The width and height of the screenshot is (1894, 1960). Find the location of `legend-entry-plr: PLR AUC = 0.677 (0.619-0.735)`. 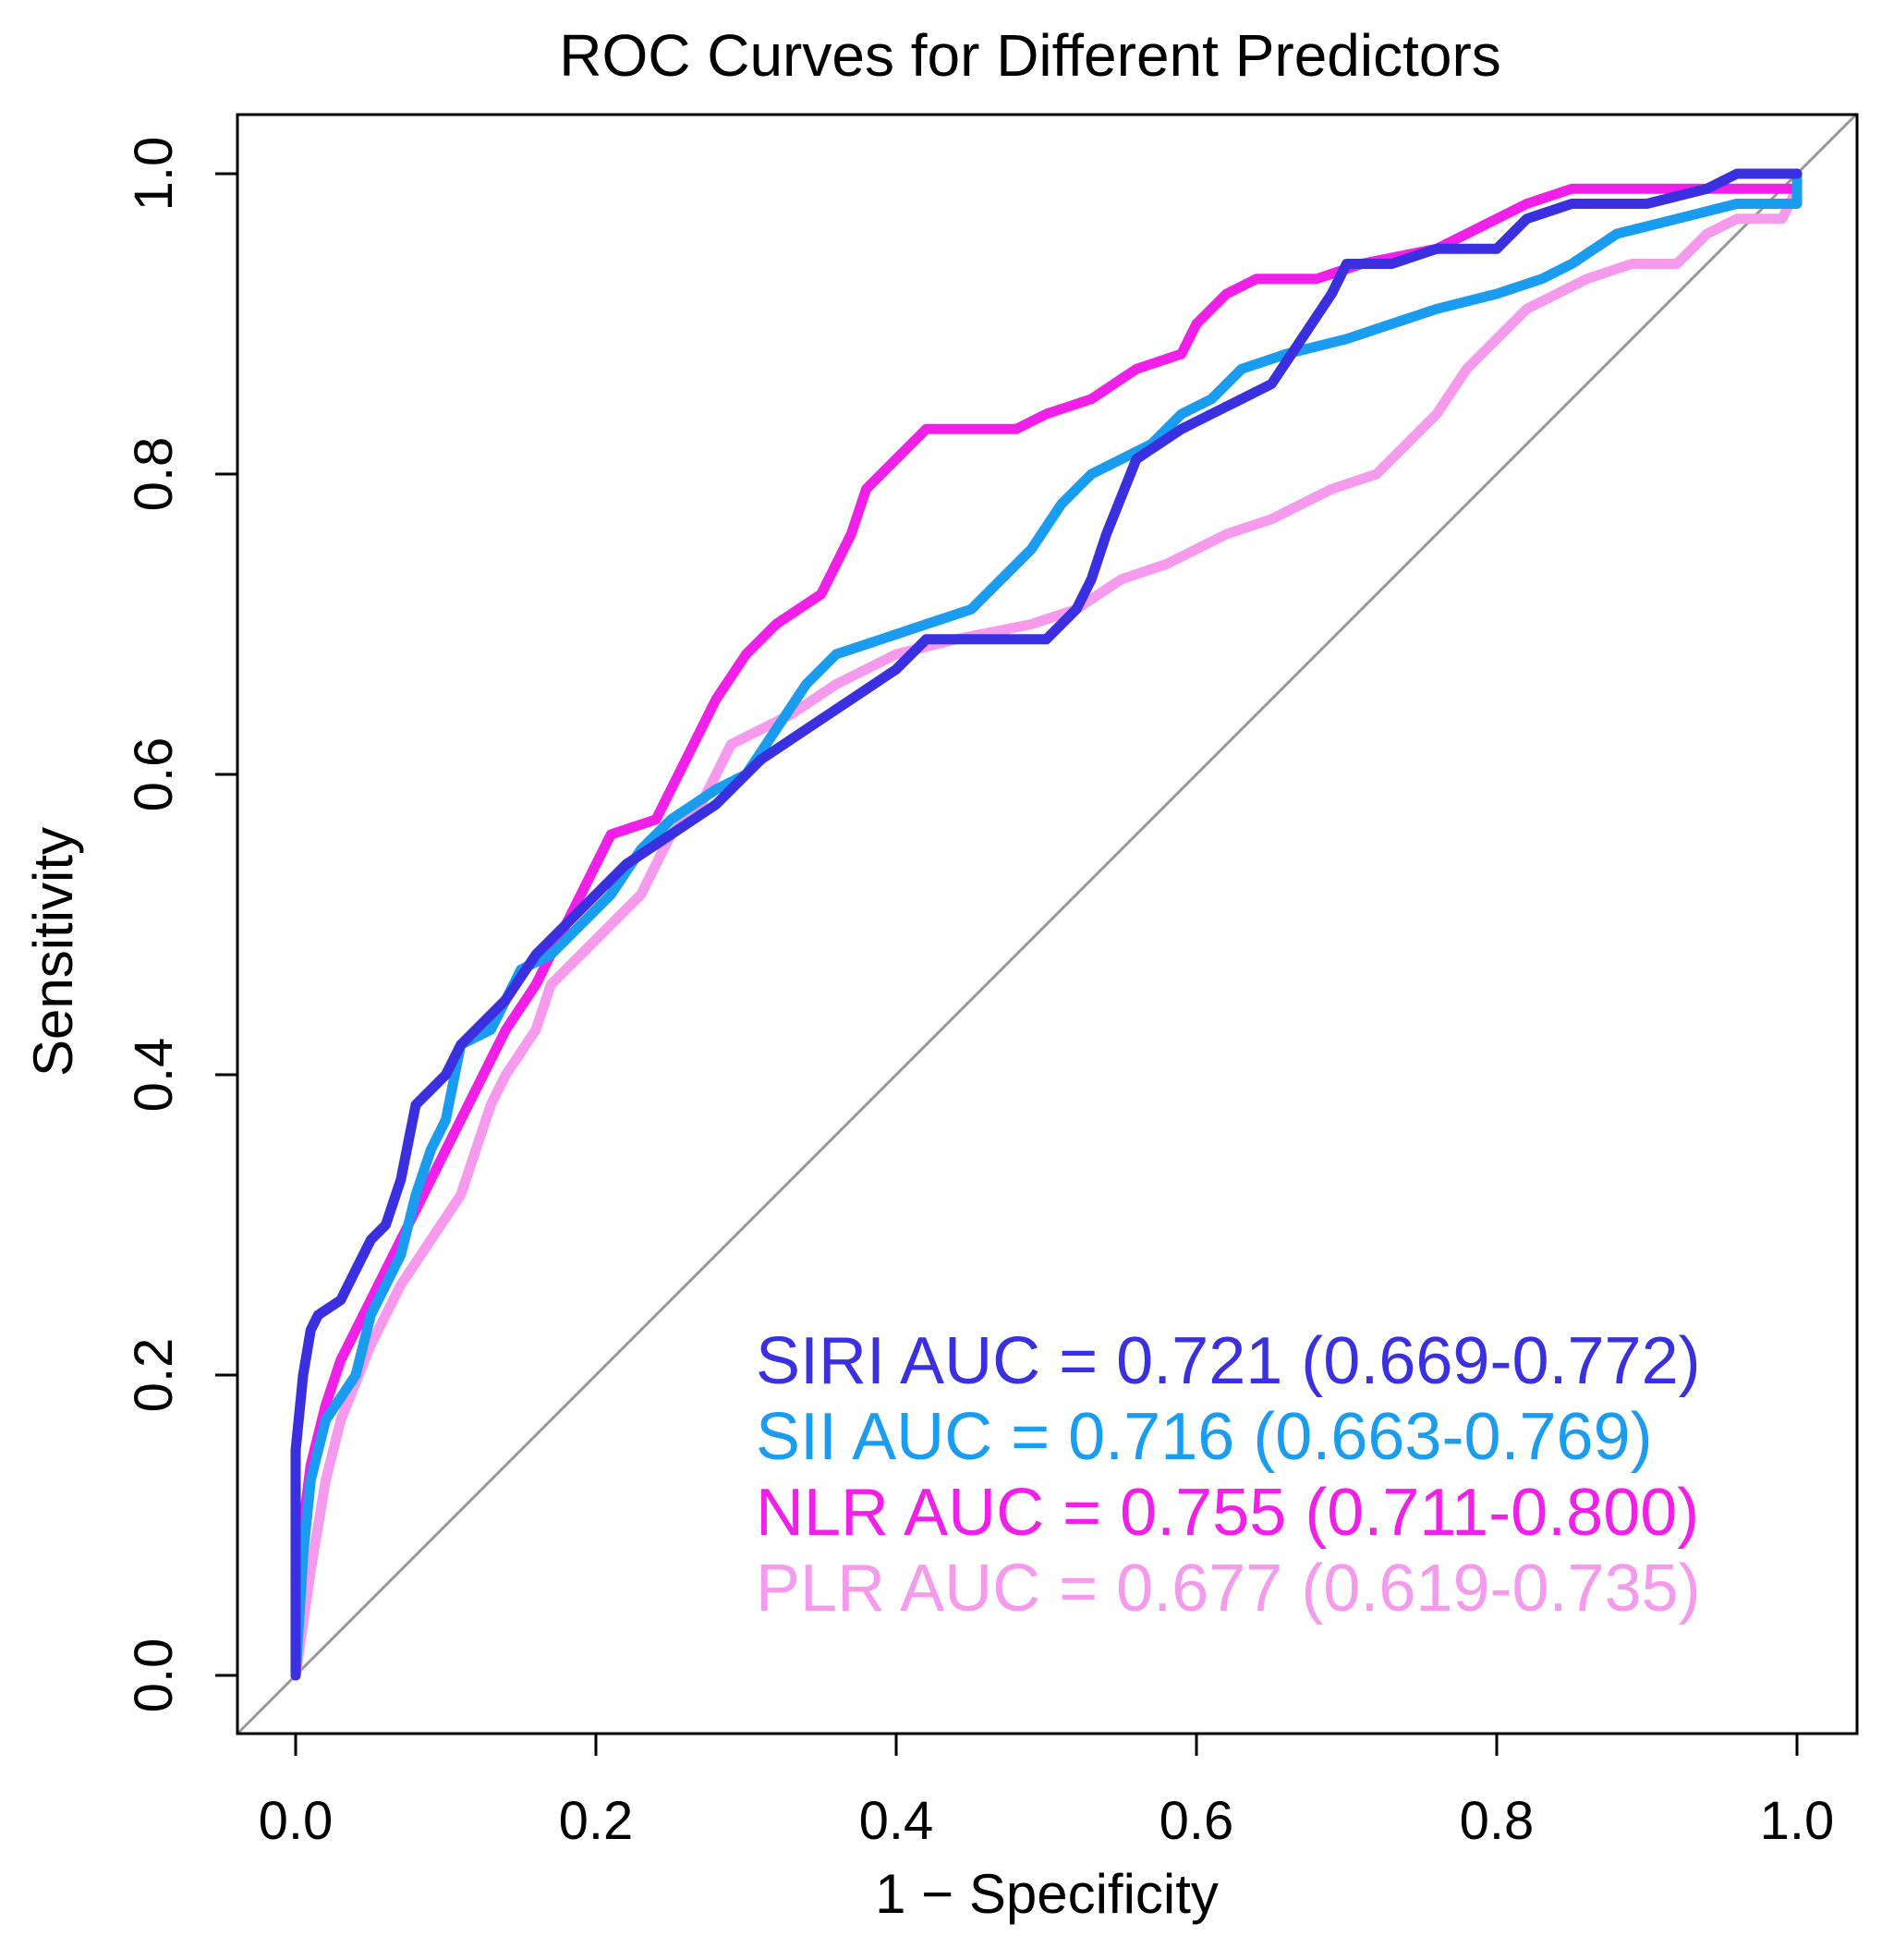

legend-entry-plr: PLR AUC = 0.677 (0.619-0.735) is located at coordinates (1228, 1588).